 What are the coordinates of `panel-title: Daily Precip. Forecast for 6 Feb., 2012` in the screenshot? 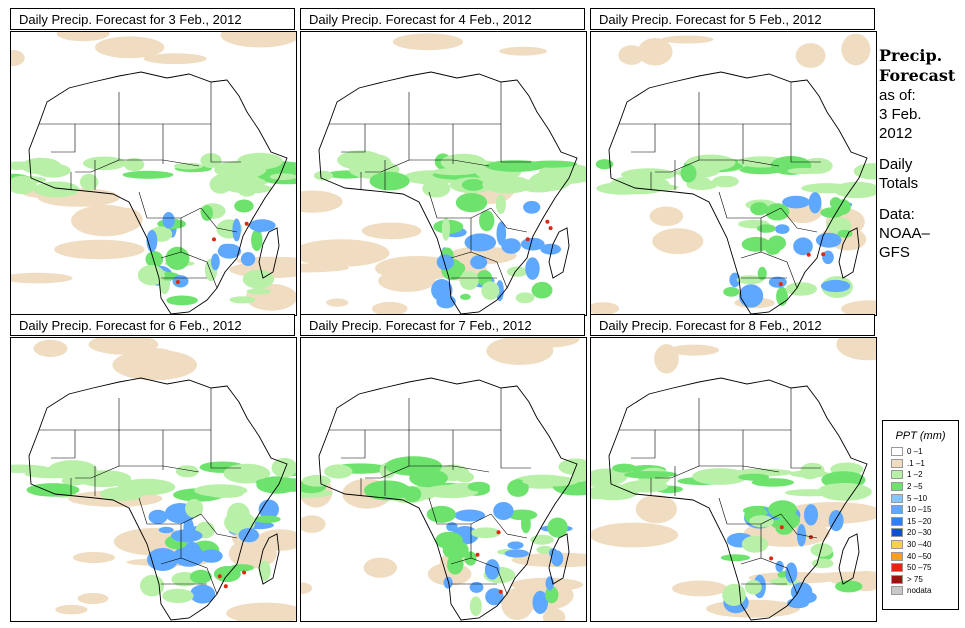 It's located at (152, 325).